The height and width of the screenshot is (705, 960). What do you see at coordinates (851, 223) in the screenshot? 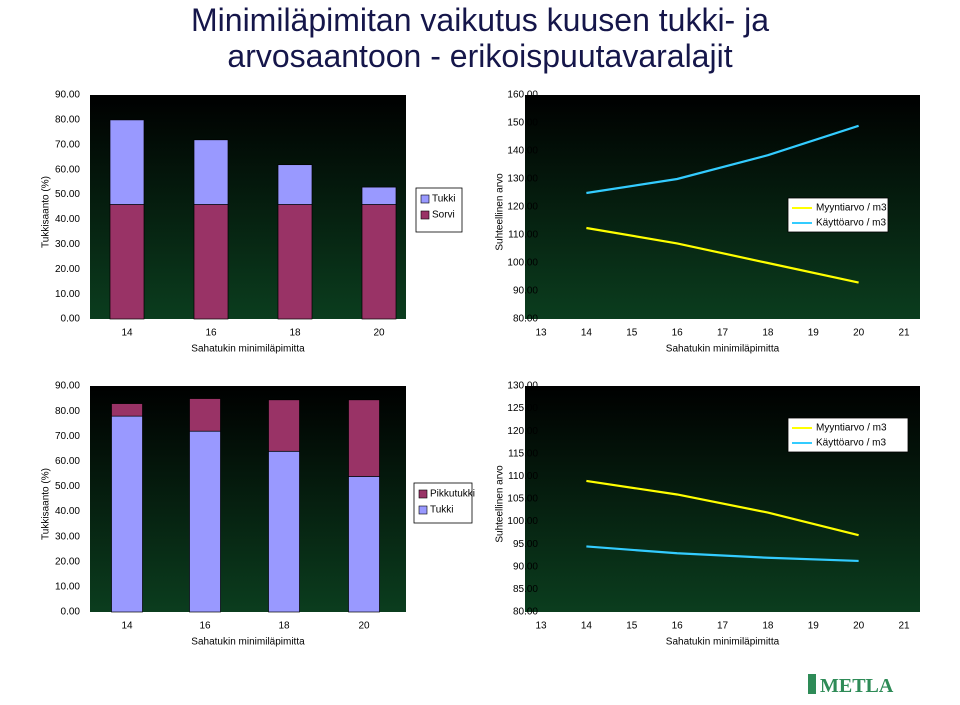
I see `chart1-legend-label: Käyttöarvo / m3` at bounding box center [851, 223].